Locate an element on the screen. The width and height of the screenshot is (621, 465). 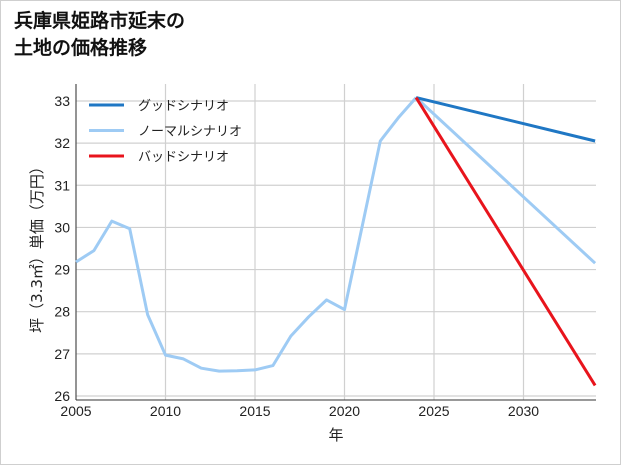
x-tick-label: 2020 is located at coordinates (344, 411).